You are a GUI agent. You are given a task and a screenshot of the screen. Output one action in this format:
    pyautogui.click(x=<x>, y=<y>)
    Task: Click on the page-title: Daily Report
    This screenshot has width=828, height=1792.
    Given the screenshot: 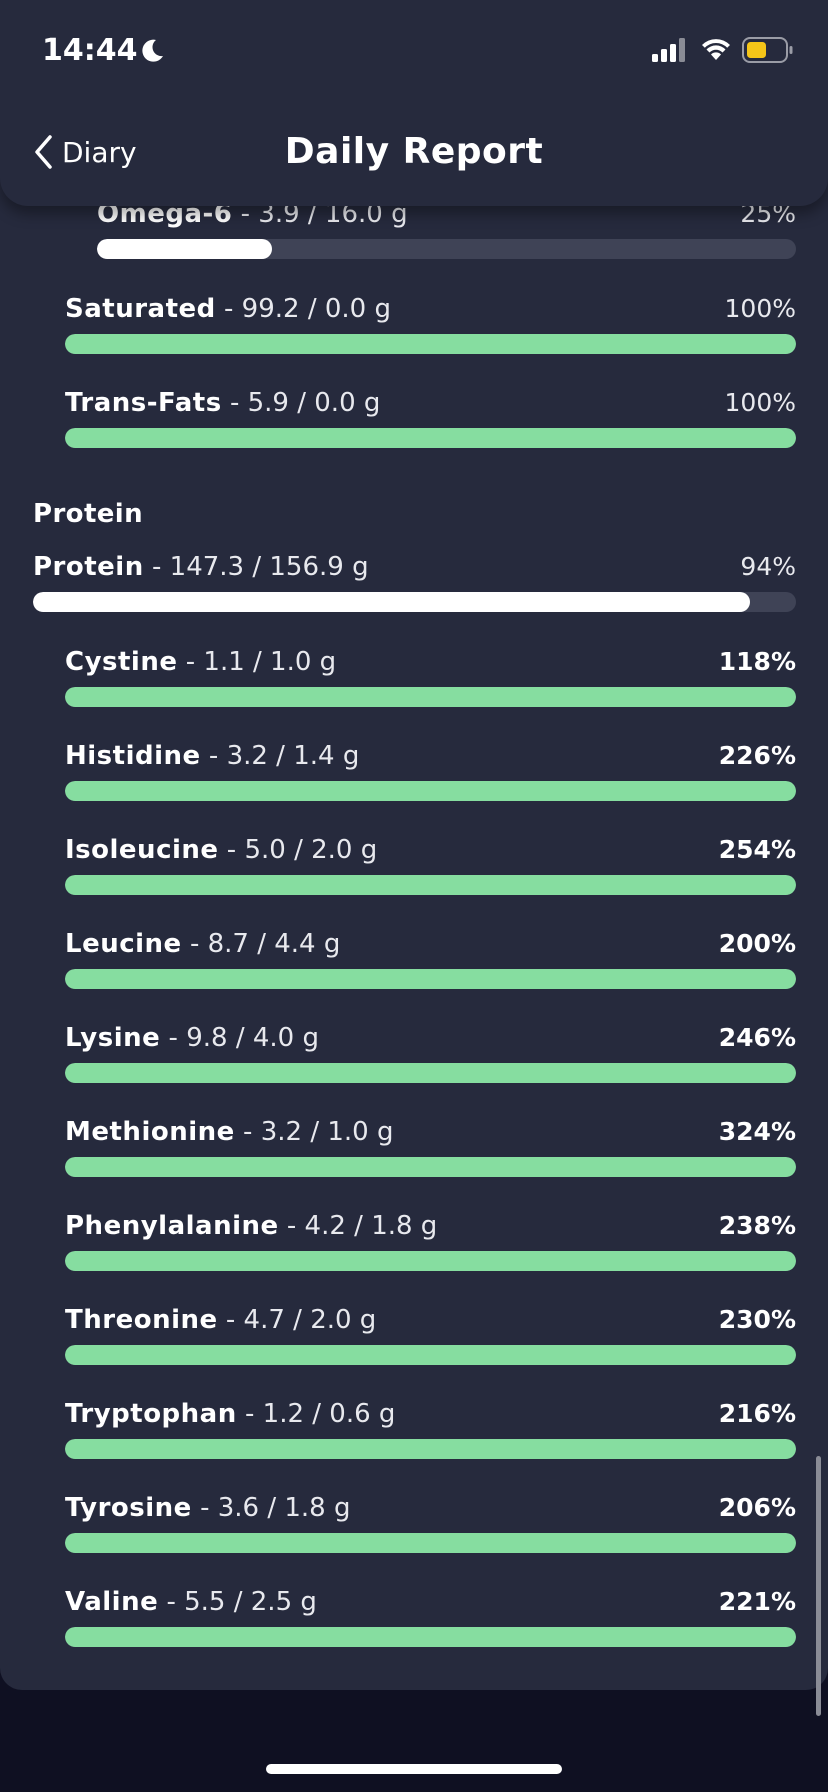 What is the action you would take?
    pyautogui.click(x=414, y=151)
    